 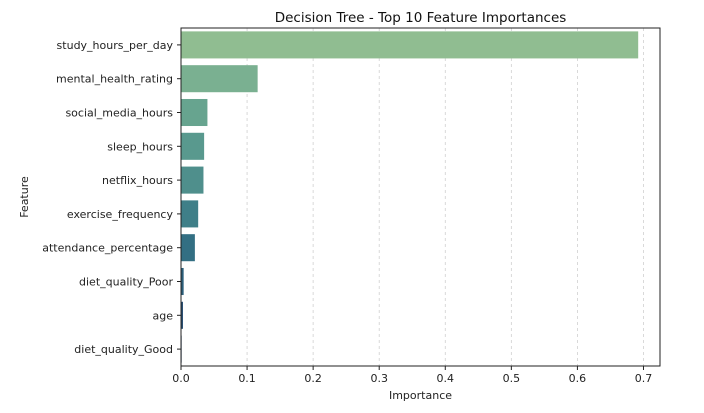 What do you see at coordinates (114, 79) in the screenshot?
I see `y-tick-label: mental_health_rating` at bounding box center [114, 79].